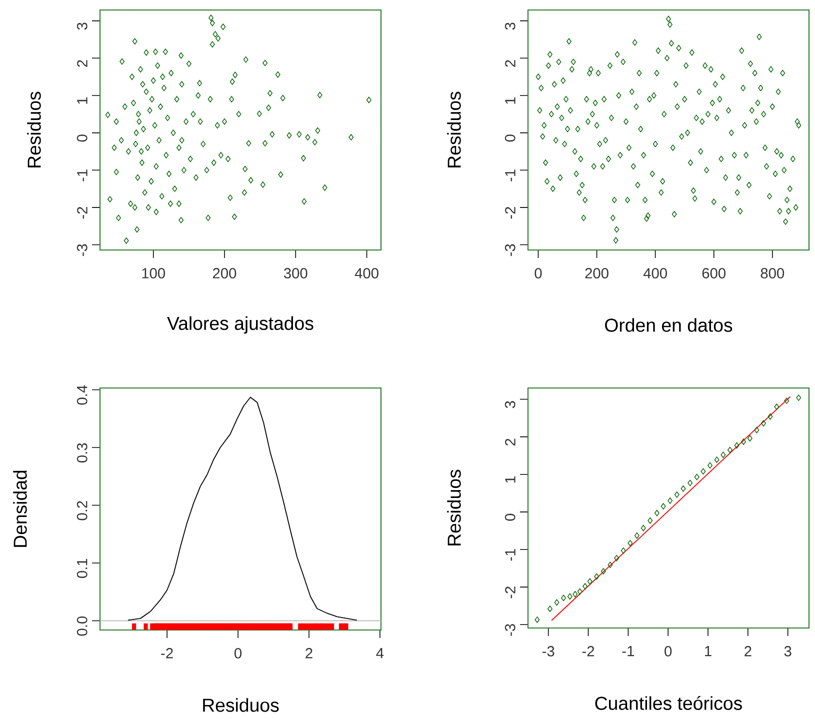 Image resolution: width=815 pixels, height=725 pixels. I want to click on x-tick-label: 600, so click(714, 273).